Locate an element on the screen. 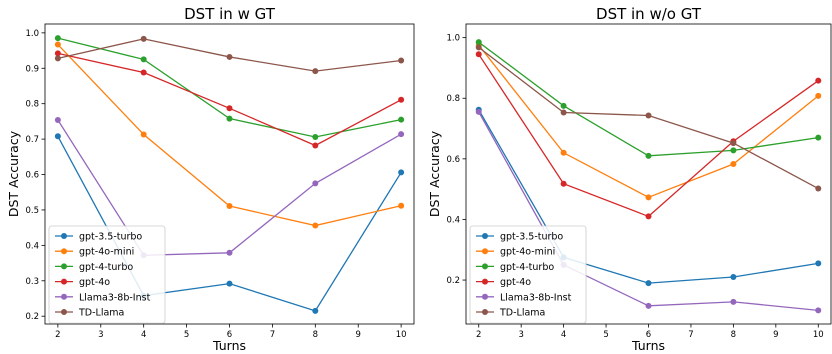 The height and width of the screenshot is (354, 832). x-tick-label: 9 is located at coordinates (775, 335).